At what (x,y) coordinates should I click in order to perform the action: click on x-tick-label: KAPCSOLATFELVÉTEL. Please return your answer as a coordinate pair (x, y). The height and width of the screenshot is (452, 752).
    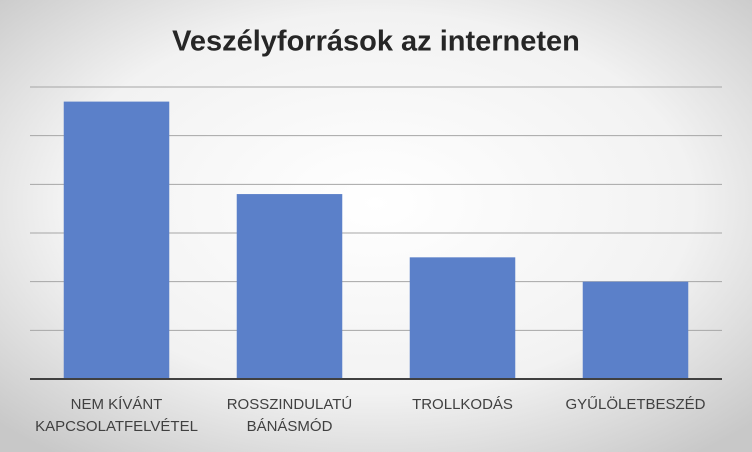
    Looking at the image, I should click on (116, 426).